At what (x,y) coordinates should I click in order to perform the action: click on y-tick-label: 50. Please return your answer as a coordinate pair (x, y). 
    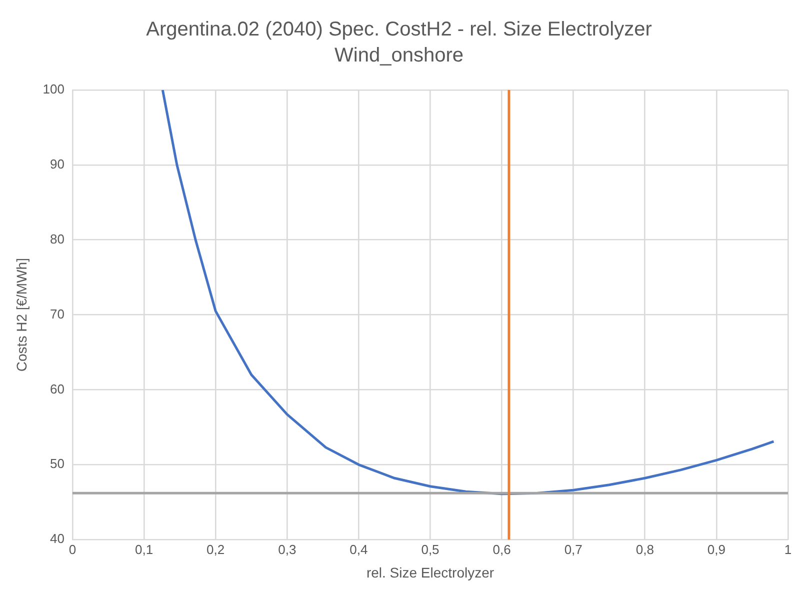
    Looking at the image, I should click on (57, 464).